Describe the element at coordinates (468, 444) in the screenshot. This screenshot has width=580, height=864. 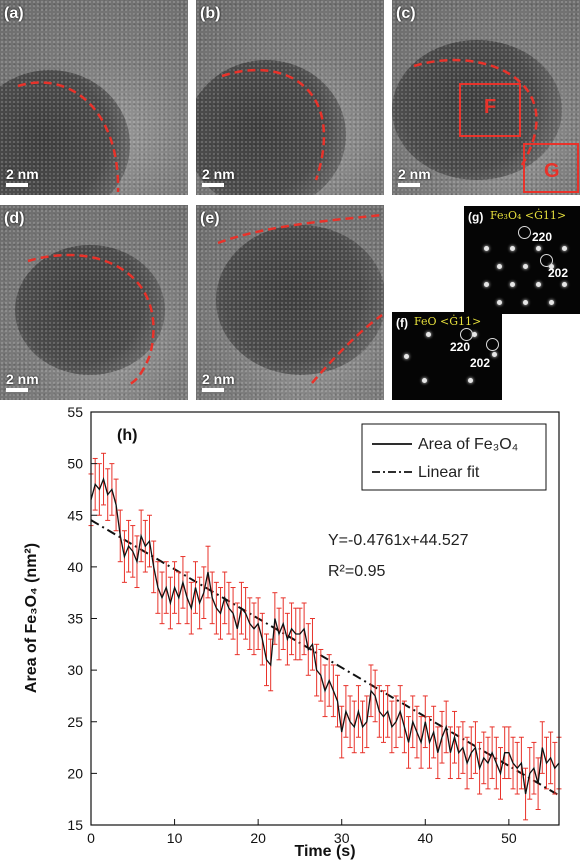
I see `legend-series-label: Area of Fe₃O₄` at that location.